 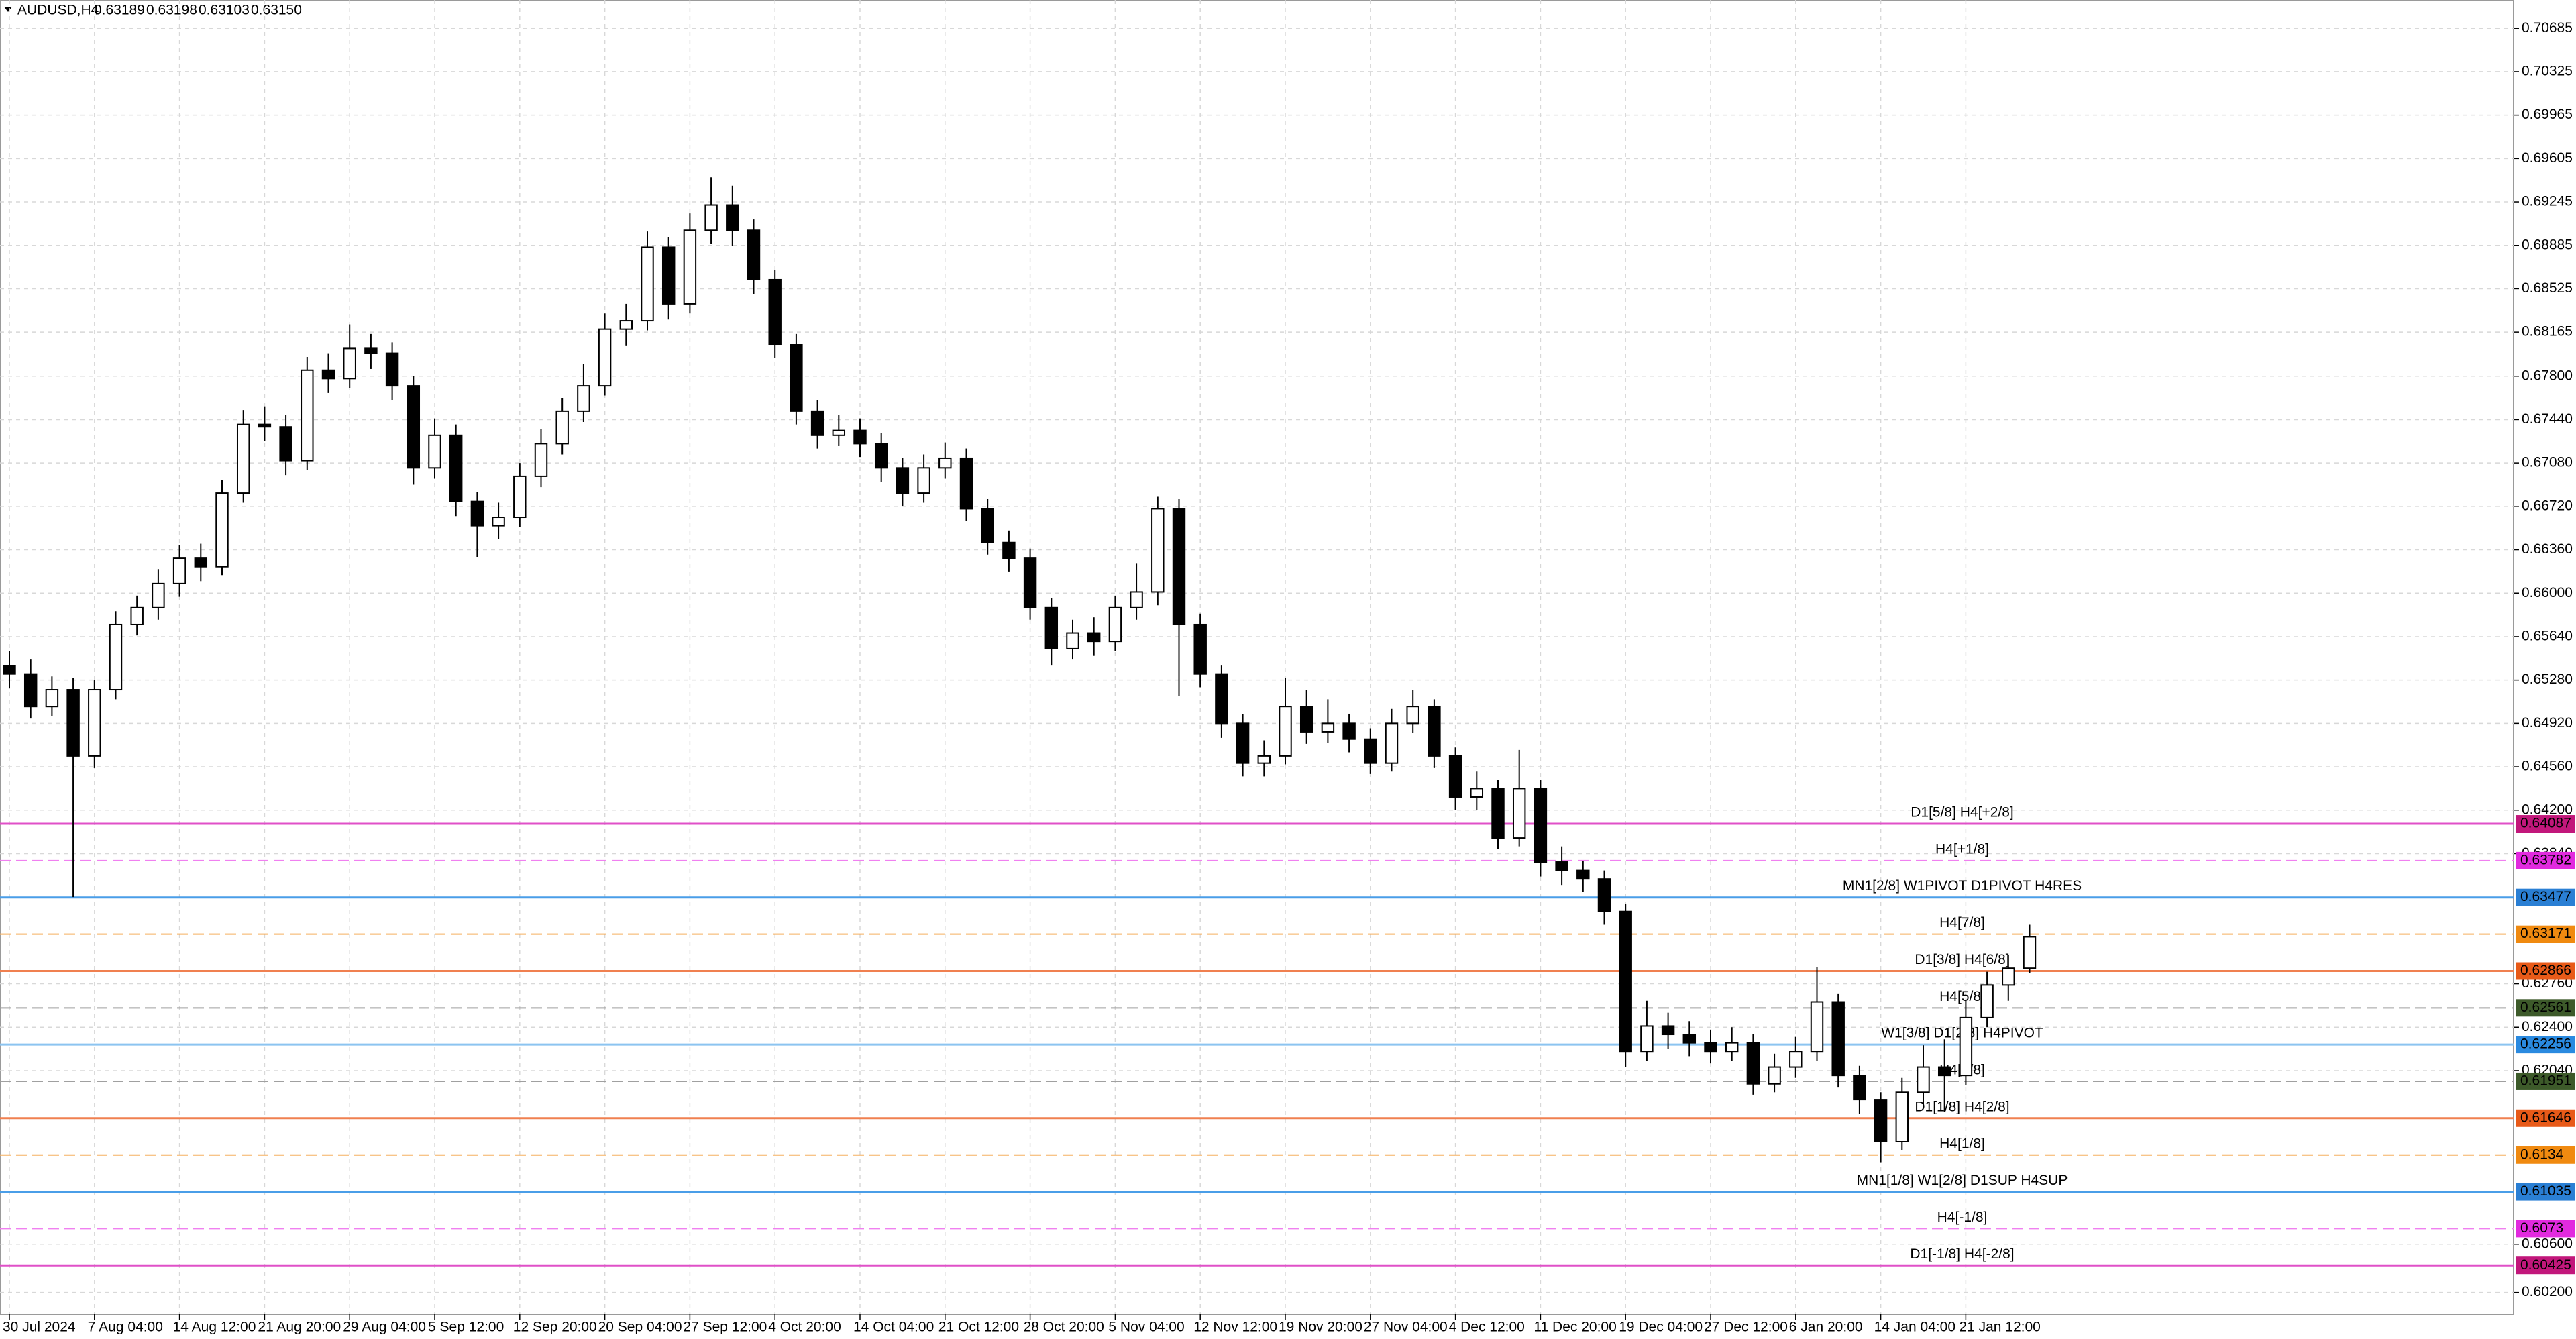 What do you see at coordinates (2547, 201) in the screenshot?
I see `y-tick-label: 0.69245` at bounding box center [2547, 201].